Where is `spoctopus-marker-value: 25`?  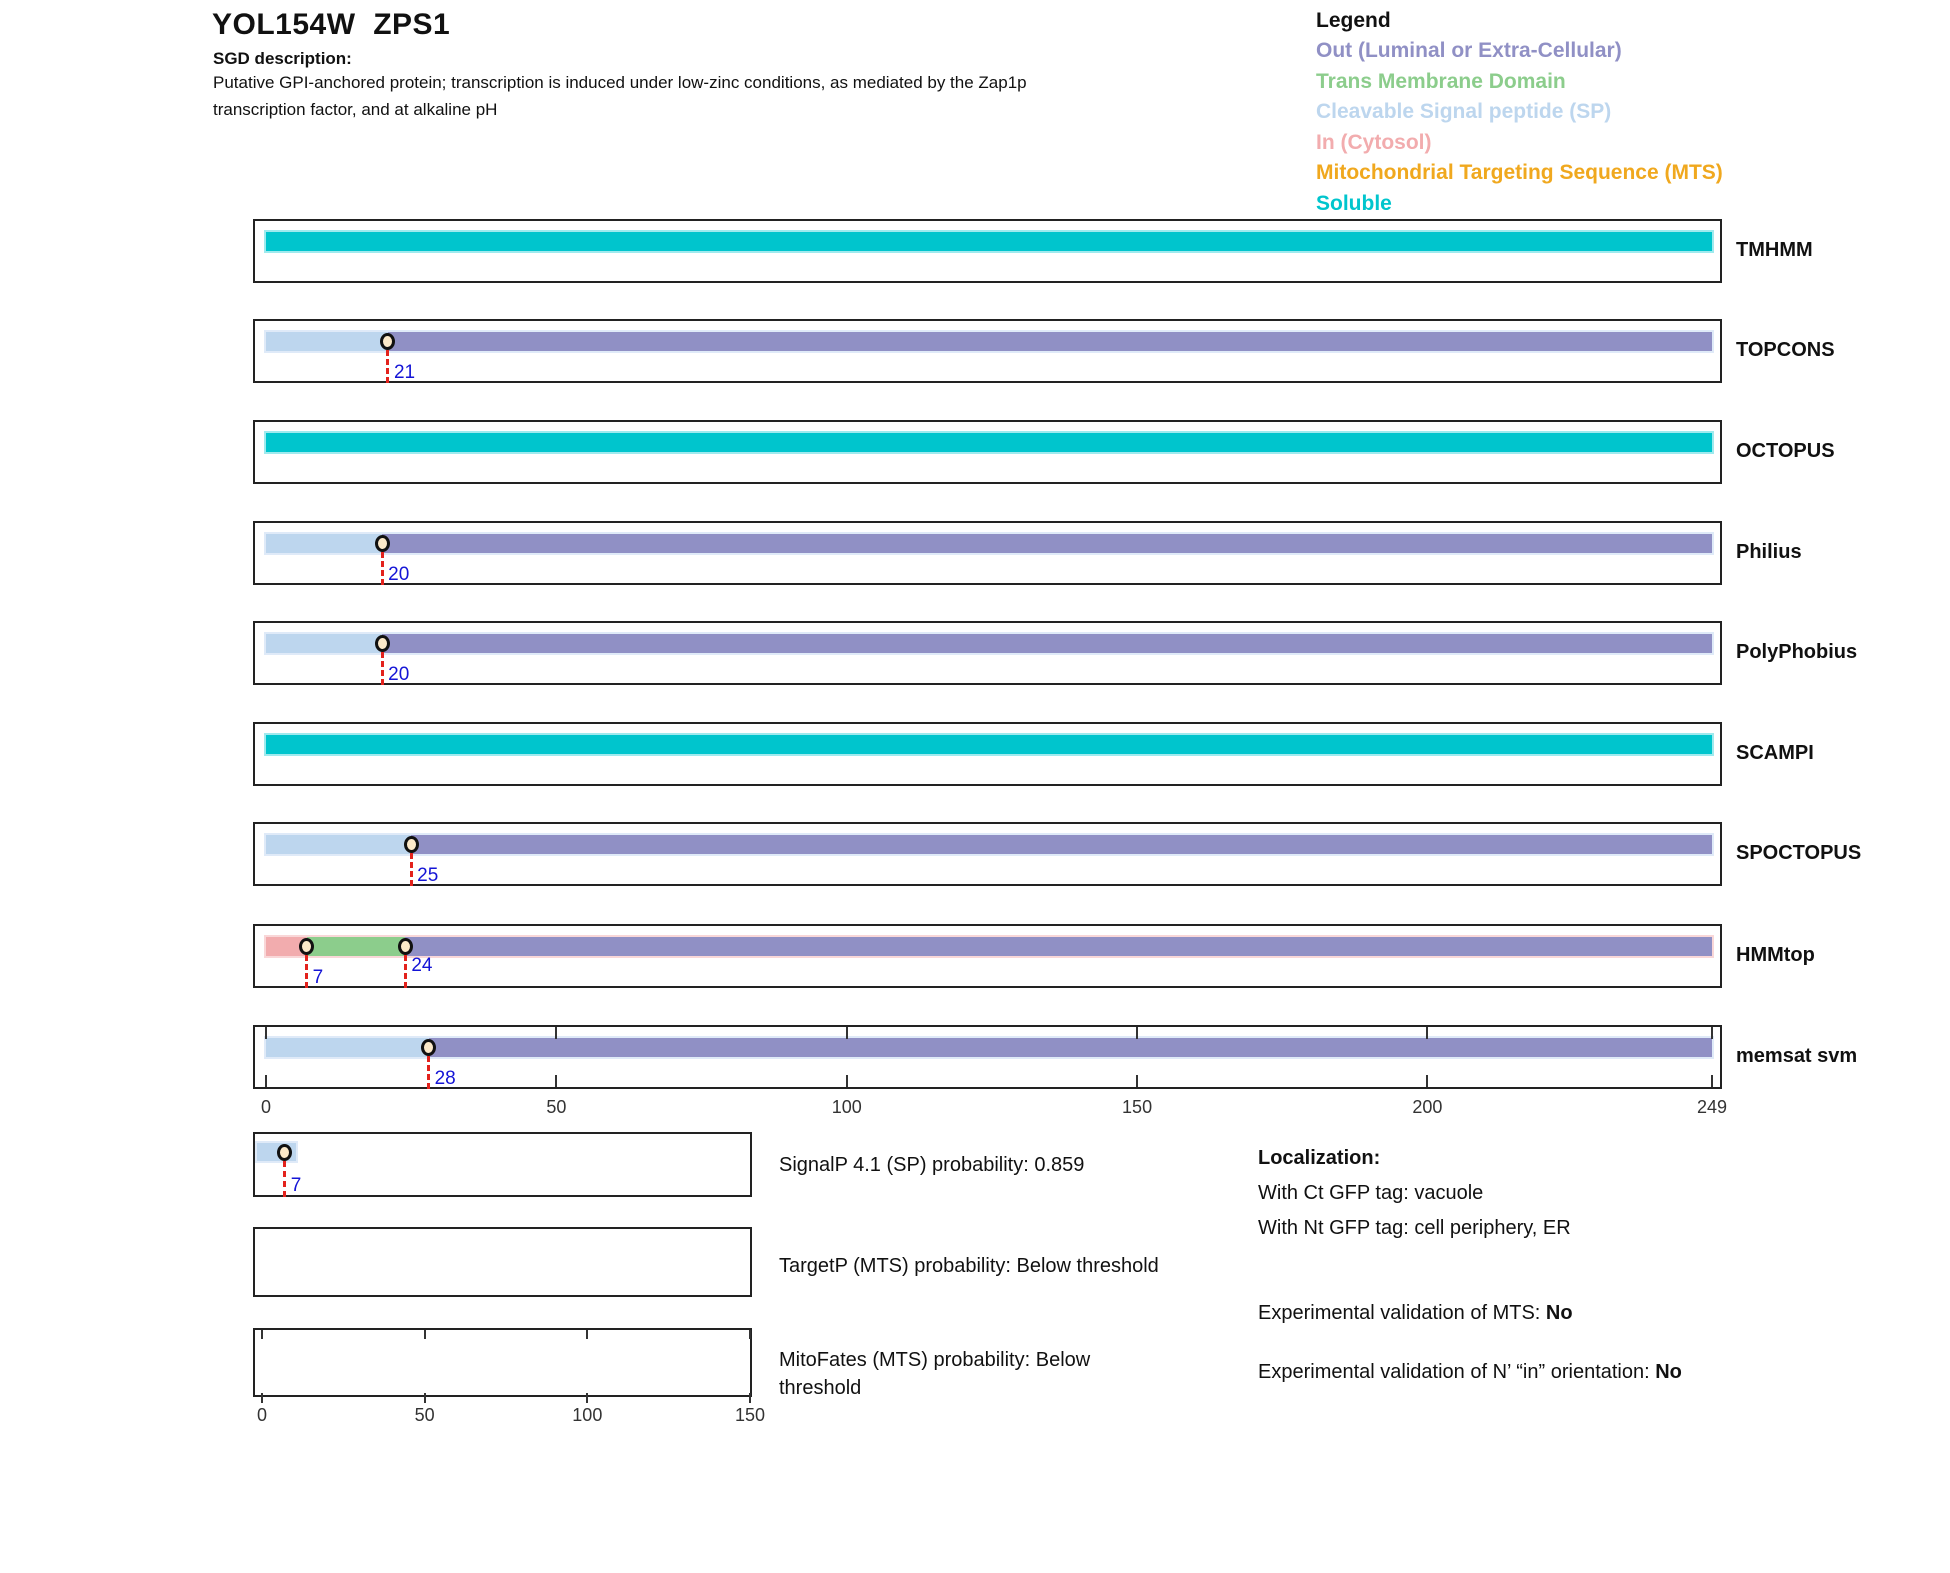
spoctopus-marker-value: 25 is located at coordinates (428, 875).